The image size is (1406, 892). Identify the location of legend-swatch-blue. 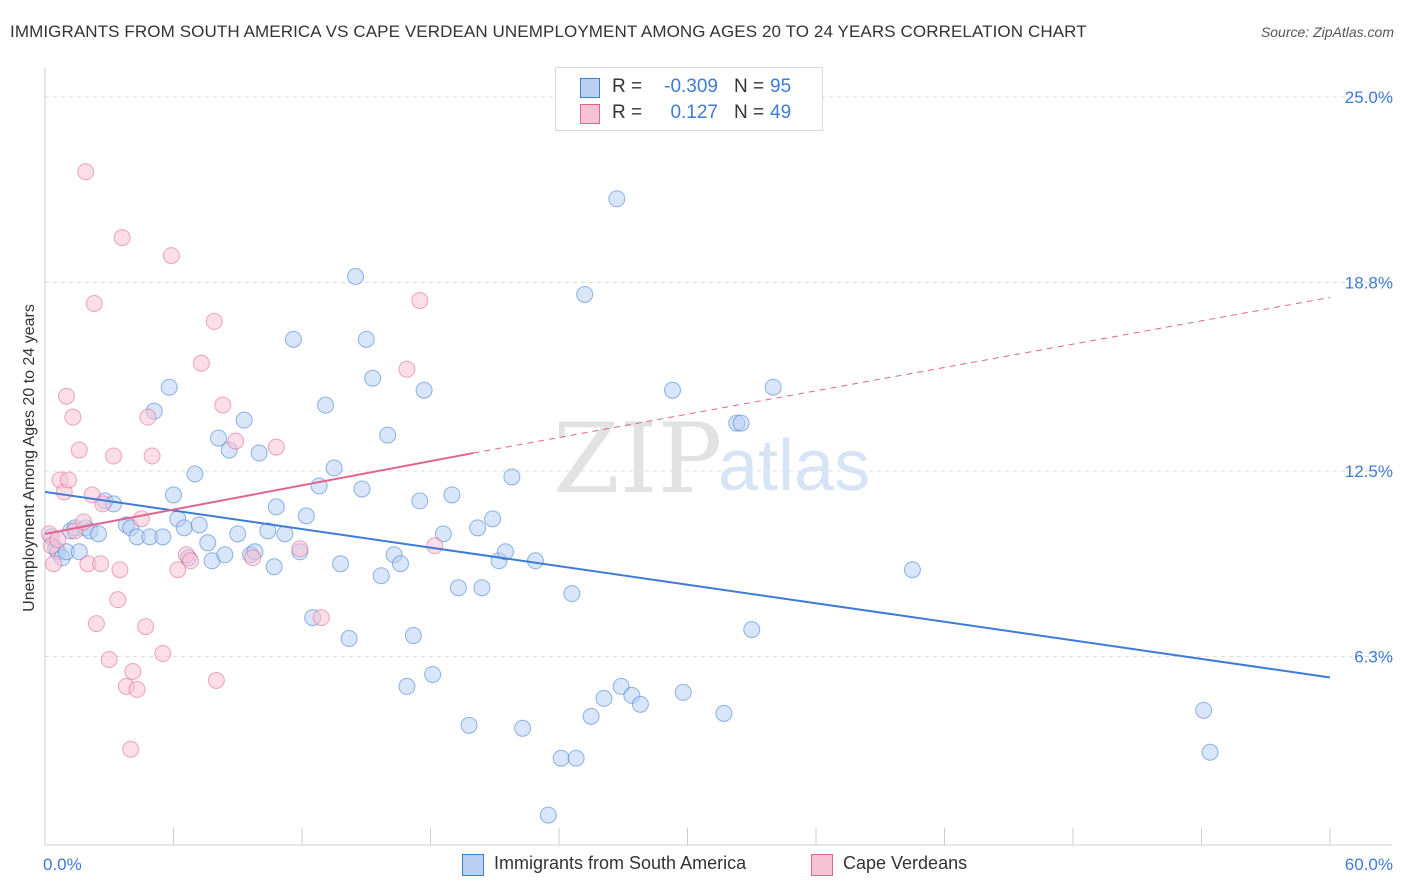
(473, 865).